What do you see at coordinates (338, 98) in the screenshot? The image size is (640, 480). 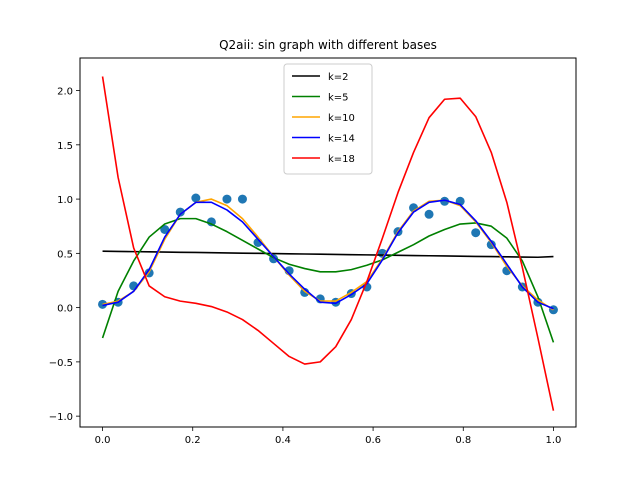 I see `legend-label: k=5` at bounding box center [338, 98].